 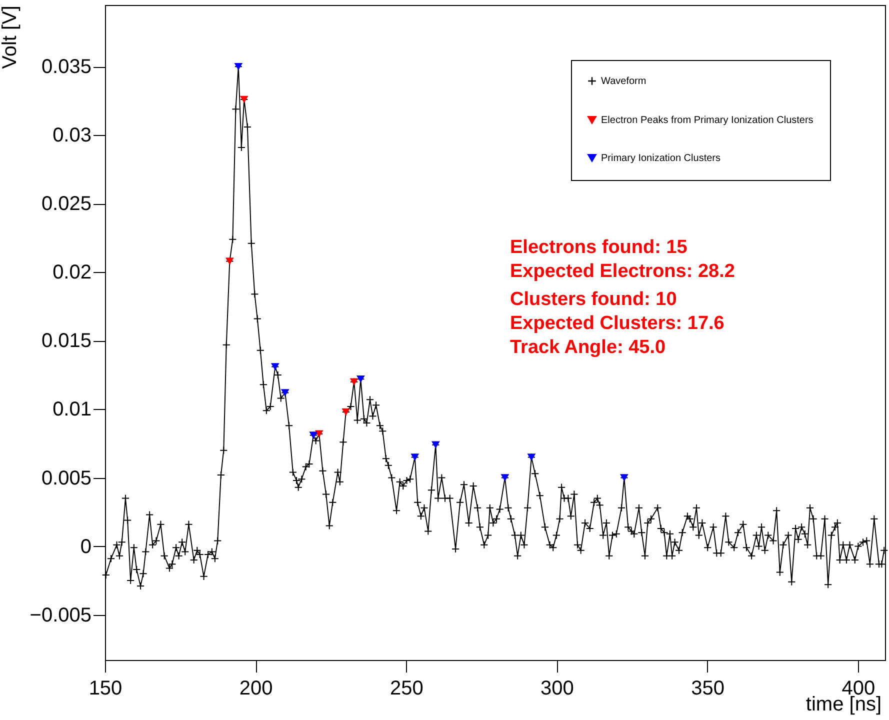 I want to click on annotation: Electrons found: 15, so click(x=599, y=247).